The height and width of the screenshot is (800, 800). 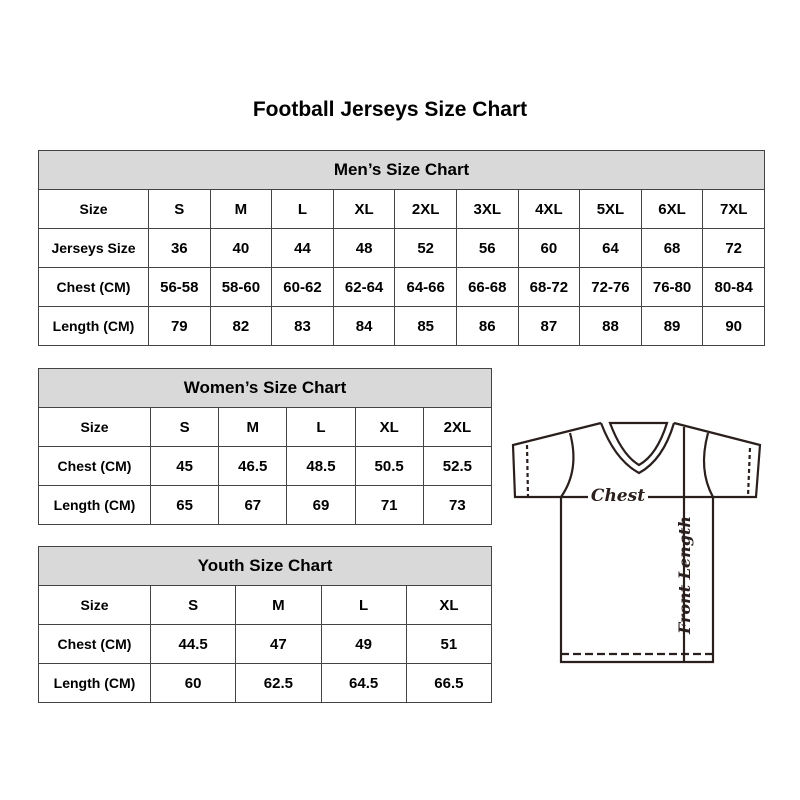 I want to click on jersey-diagram: Chest Front Length, so click(x=636, y=542).